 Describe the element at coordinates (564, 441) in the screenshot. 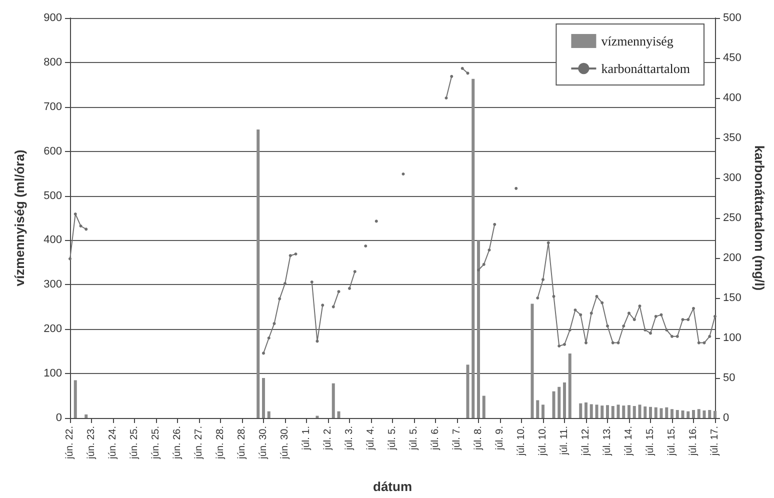

I see `x-tick-label: júl. 11.` at that location.